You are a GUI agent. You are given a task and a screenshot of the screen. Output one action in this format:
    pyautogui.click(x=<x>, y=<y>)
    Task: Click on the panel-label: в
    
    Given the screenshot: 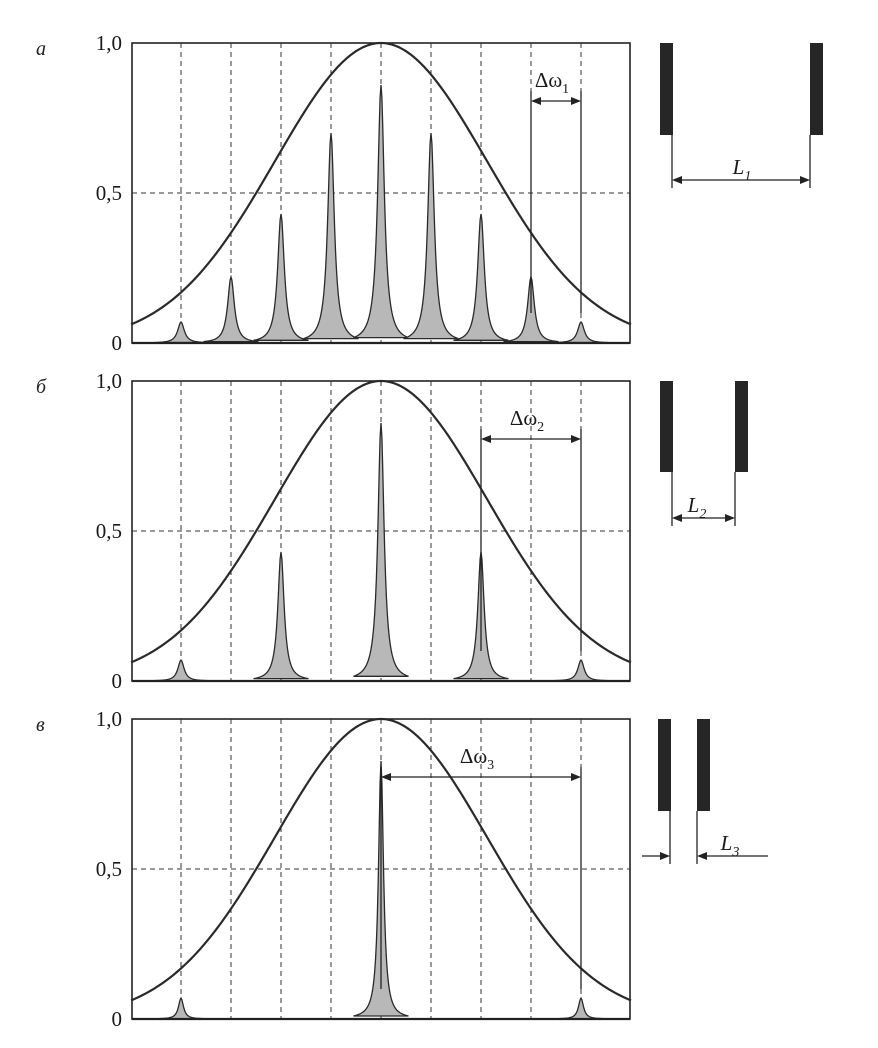 What is the action you would take?
    pyautogui.click(x=40, y=725)
    